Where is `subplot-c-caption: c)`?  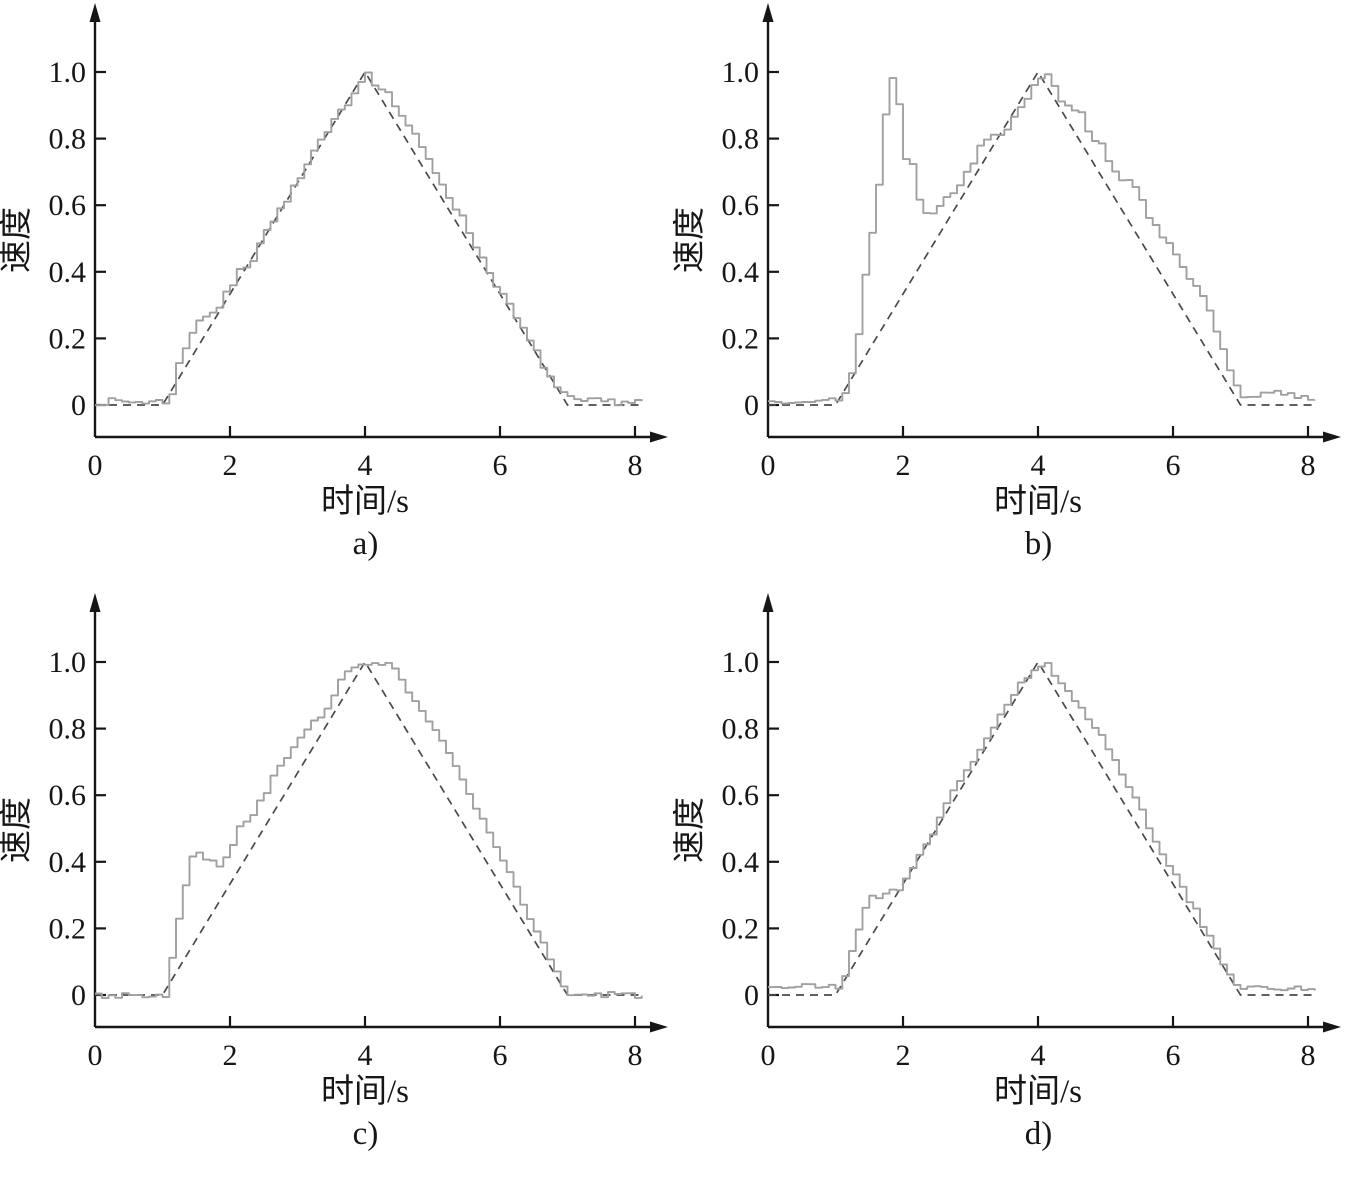
subplot-c-caption: c) is located at coordinates (365, 1134).